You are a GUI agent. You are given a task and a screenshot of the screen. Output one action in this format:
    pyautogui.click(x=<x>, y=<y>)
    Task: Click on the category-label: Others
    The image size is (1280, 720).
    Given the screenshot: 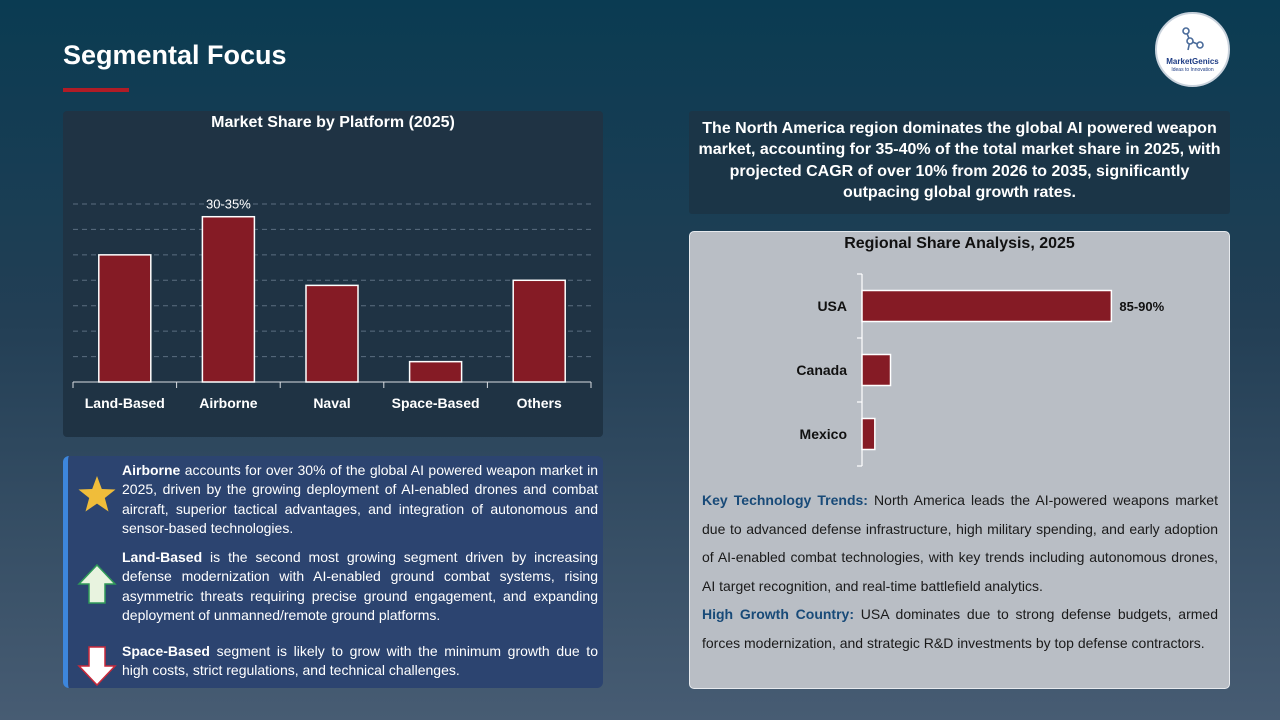 What is the action you would take?
    pyautogui.click(x=539, y=403)
    